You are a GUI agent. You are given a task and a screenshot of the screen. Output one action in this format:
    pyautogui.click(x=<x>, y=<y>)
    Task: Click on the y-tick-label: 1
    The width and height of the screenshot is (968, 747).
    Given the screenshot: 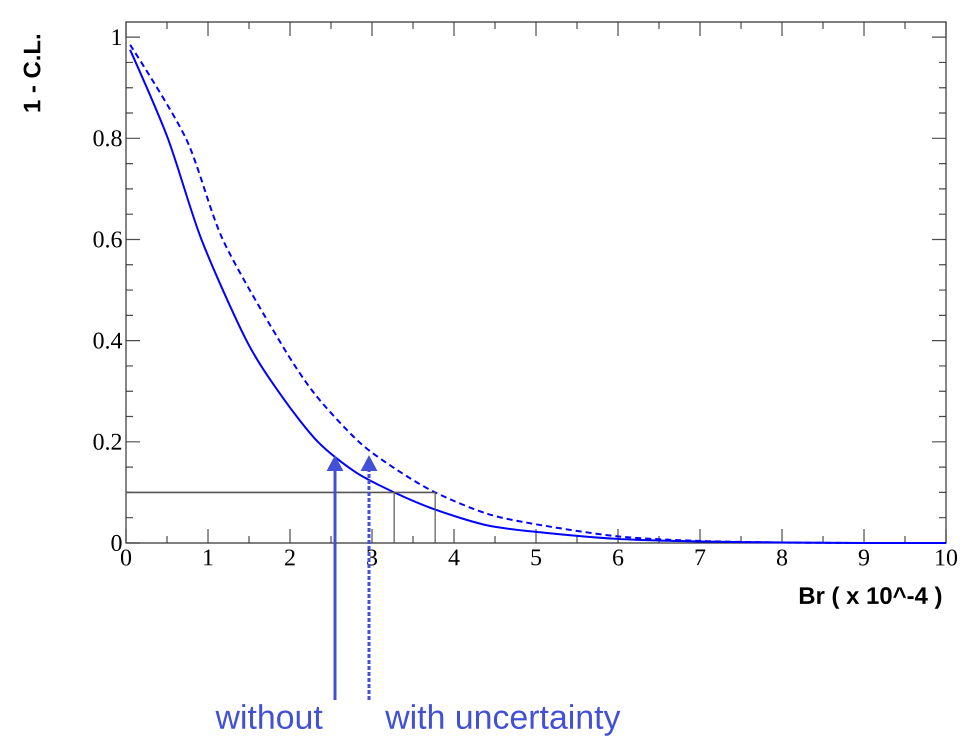 What is the action you would take?
    pyautogui.click(x=117, y=37)
    